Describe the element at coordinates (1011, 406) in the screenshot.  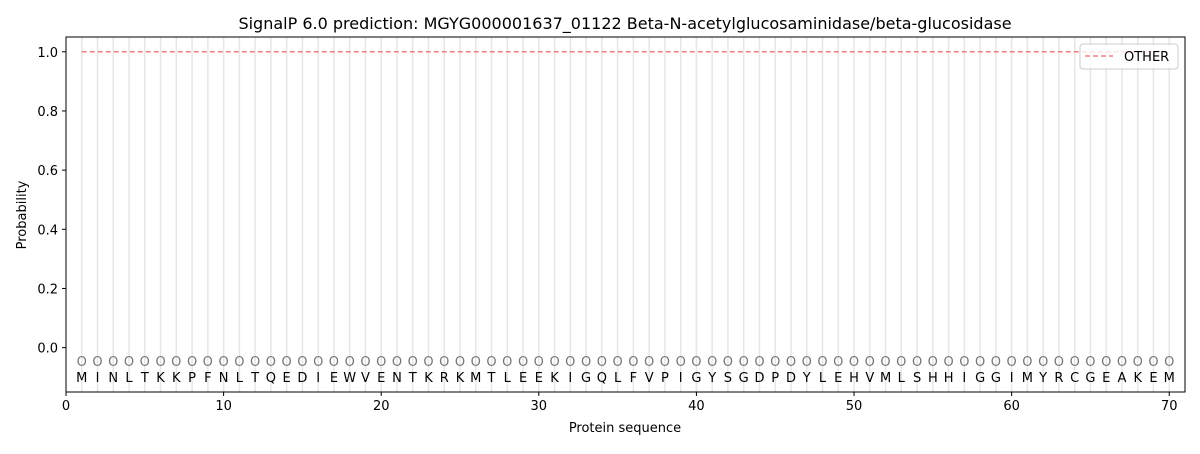
I see `x-tick-label: 60` at that location.